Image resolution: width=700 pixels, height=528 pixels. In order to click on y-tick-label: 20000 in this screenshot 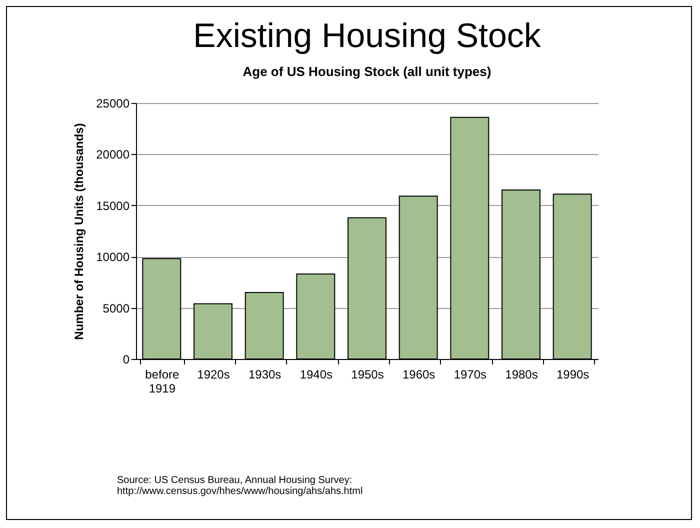, I will do `click(113, 155)`.